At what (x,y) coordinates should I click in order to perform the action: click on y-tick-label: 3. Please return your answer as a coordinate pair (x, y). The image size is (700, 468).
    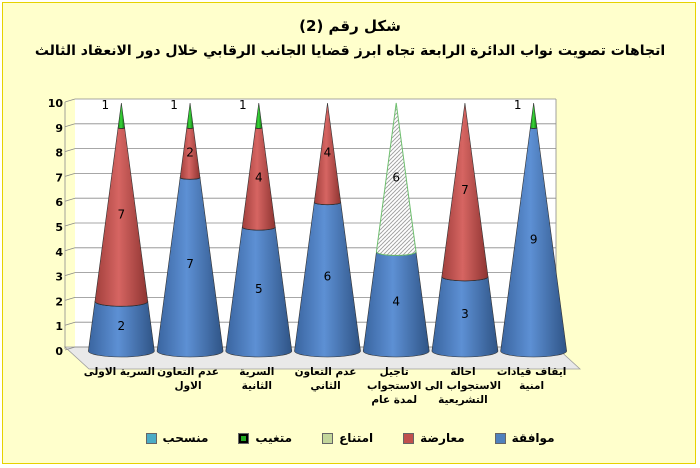
    Looking at the image, I should click on (59, 277).